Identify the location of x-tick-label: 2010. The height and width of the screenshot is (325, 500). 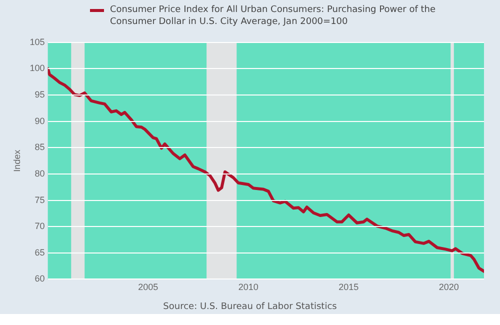
(248, 287).